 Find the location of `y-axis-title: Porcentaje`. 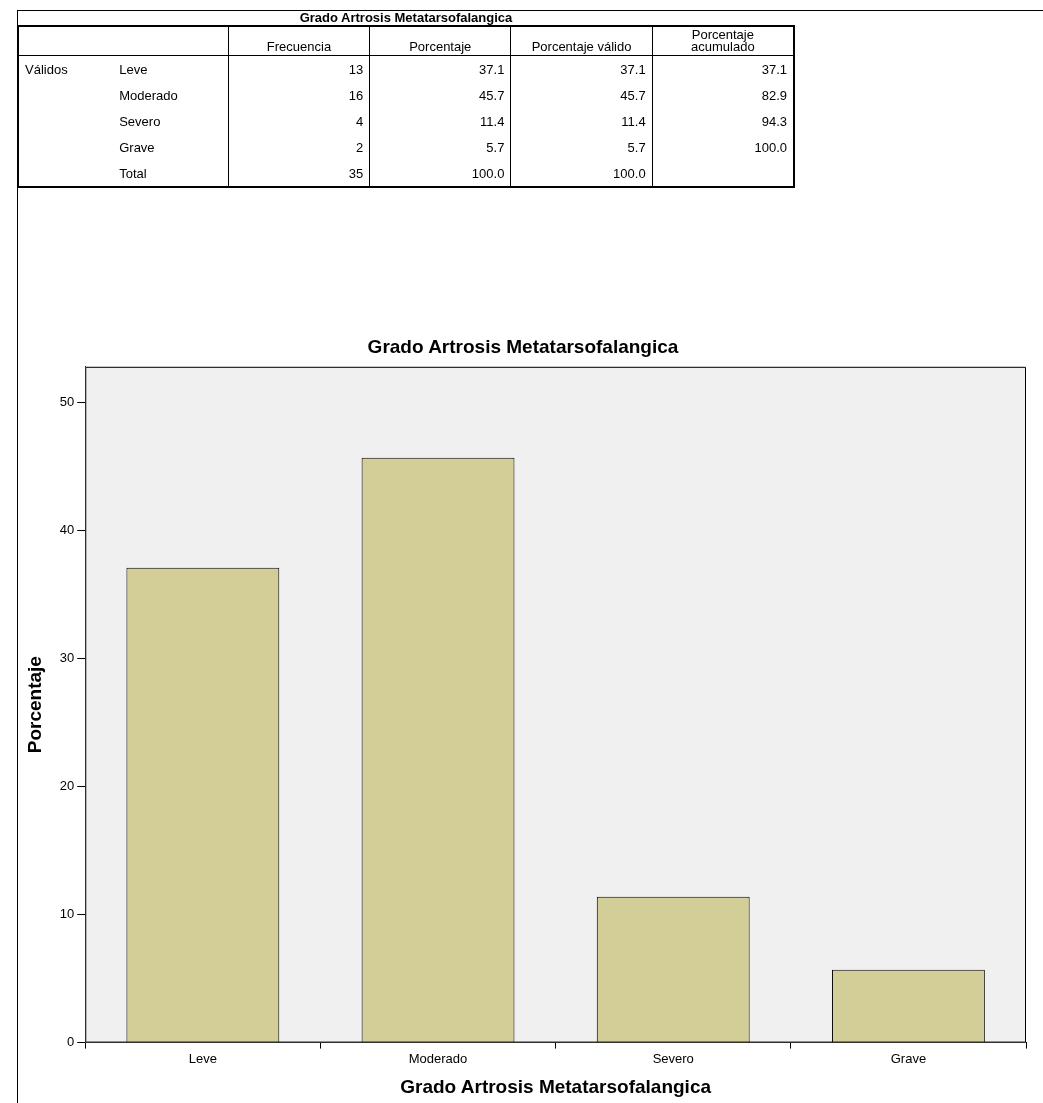

y-axis-title: Porcentaje is located at coordinates (34, 705).